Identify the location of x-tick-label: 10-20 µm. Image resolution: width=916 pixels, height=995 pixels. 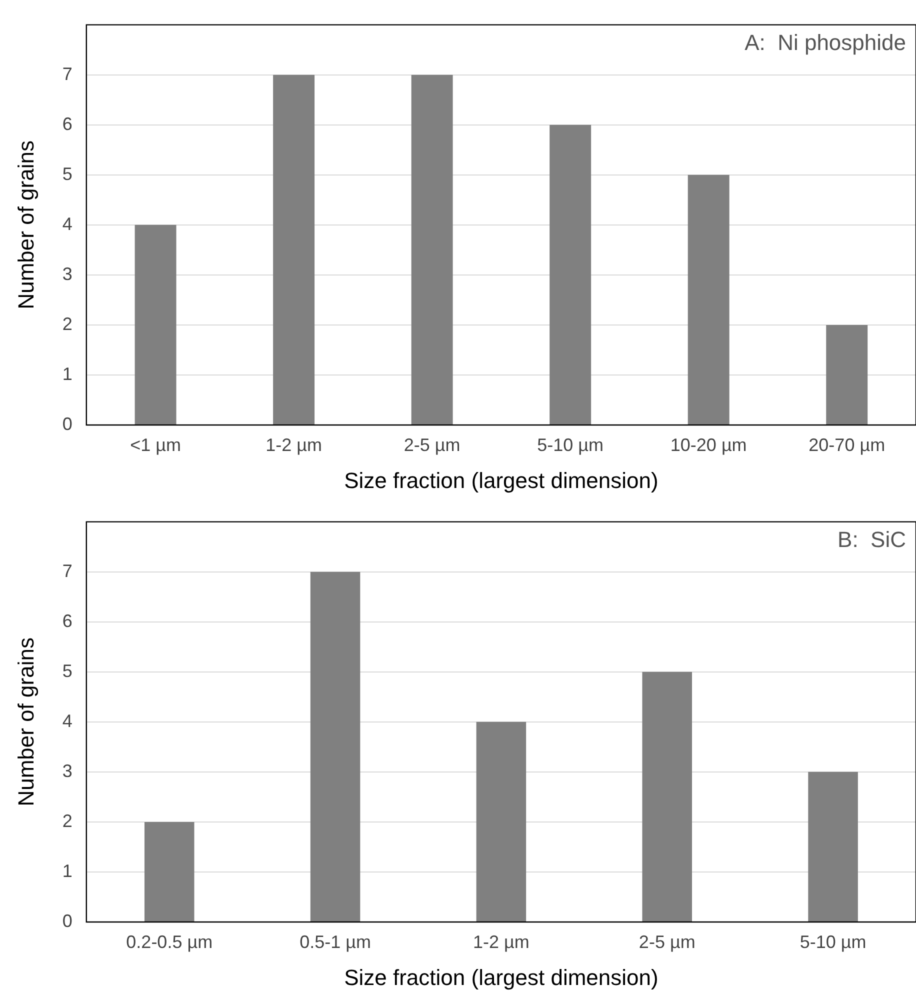
(708, 444).